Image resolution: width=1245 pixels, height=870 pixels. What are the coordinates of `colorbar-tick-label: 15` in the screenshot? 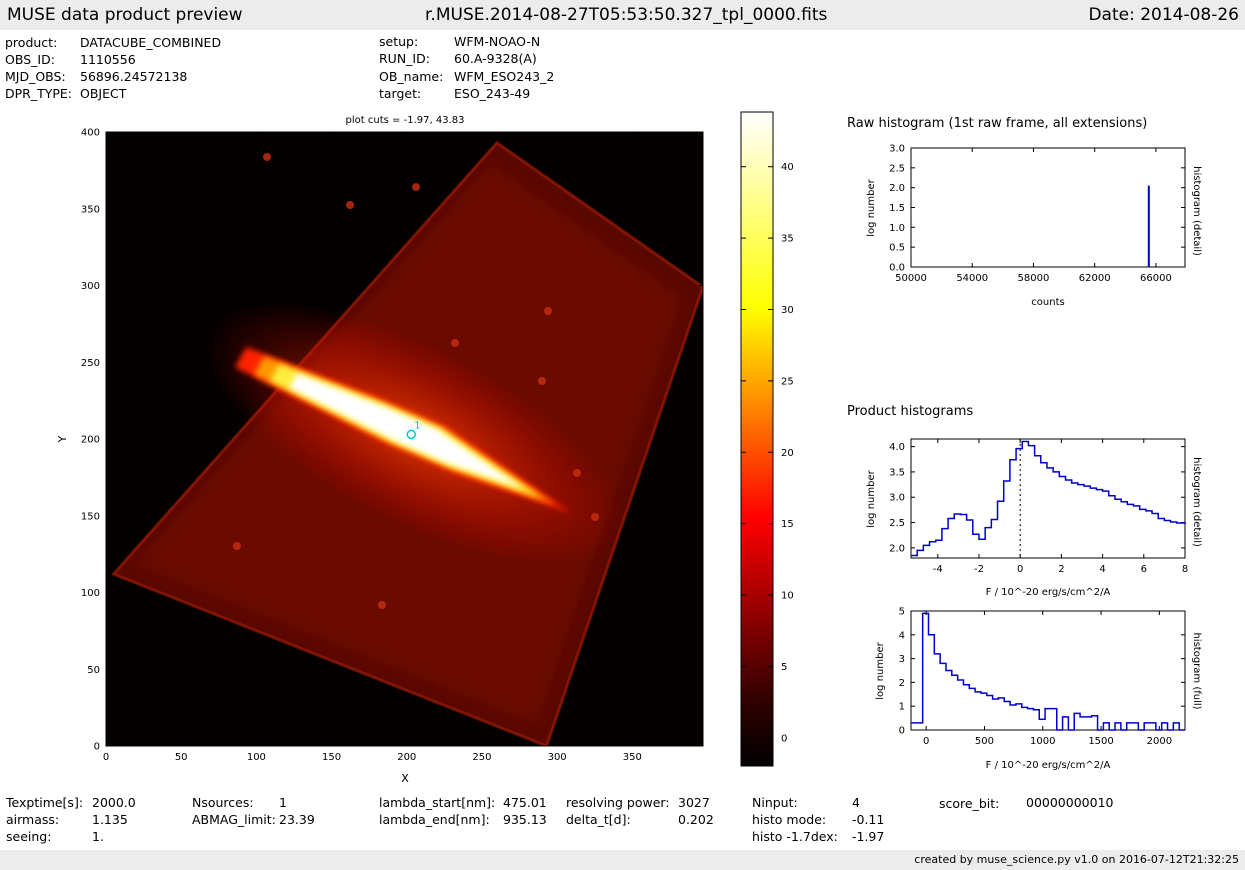 It's located at (787, 524).